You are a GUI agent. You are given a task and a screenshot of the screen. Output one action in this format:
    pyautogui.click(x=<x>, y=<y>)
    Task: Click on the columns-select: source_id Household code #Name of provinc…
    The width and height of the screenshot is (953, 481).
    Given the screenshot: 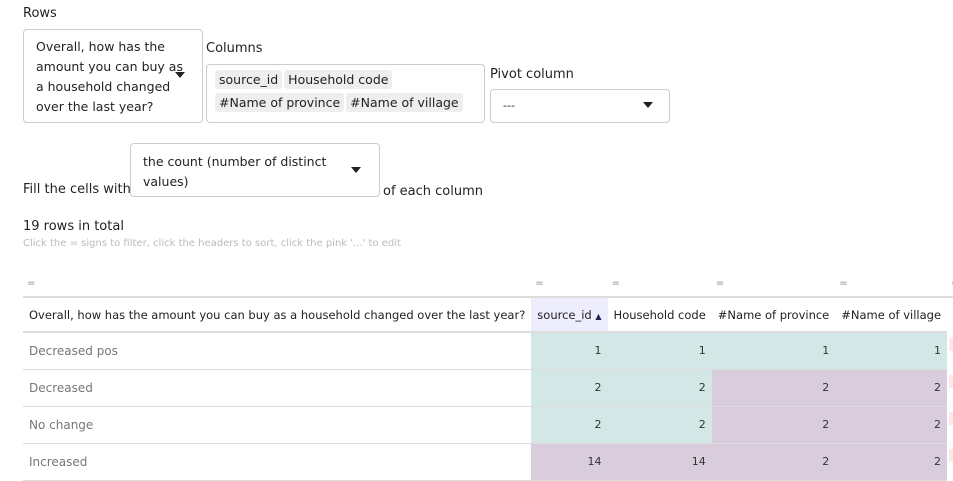 What is the action you would take?
    pyautogui.click(x=345, y=93)
    